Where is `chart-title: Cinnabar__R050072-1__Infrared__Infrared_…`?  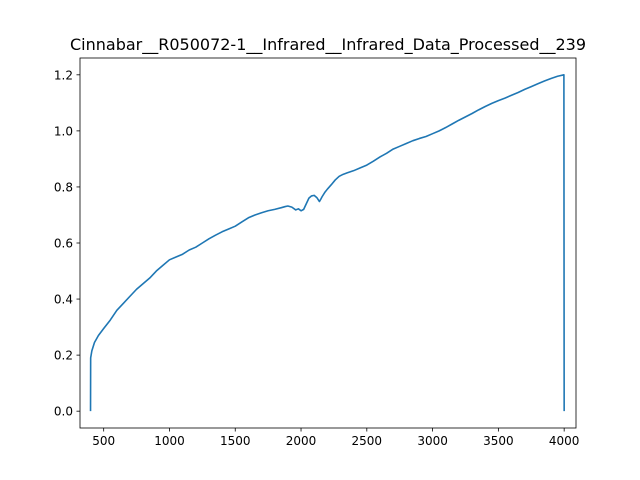
chart-title: Cinnabar__R050072-1__Infrared__Infrared_… is located at coordinates (328, 45).